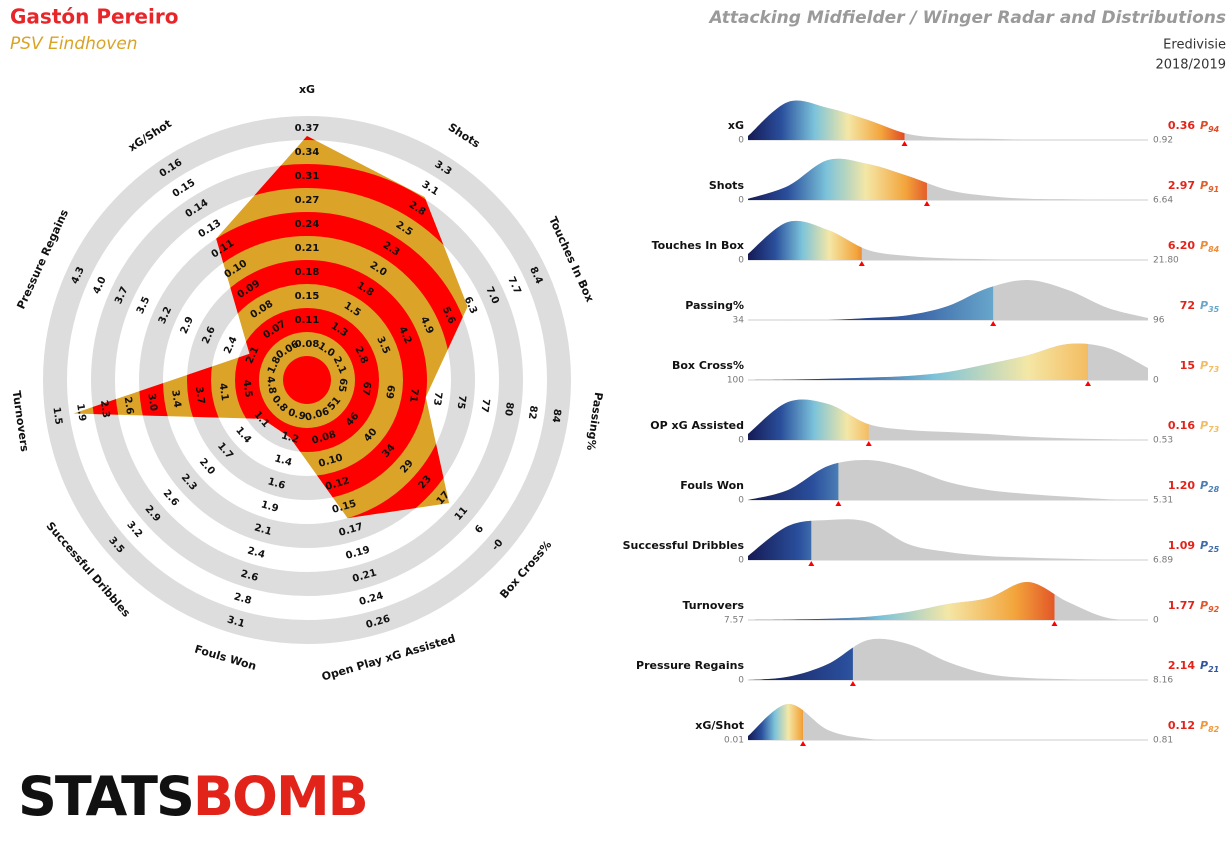 This screenshot has width=1230, height=850. What do you see at coordinates (1214, 309) in the screenshot?
I see `percentile-value: 35` at bounding box center [1214, 309].